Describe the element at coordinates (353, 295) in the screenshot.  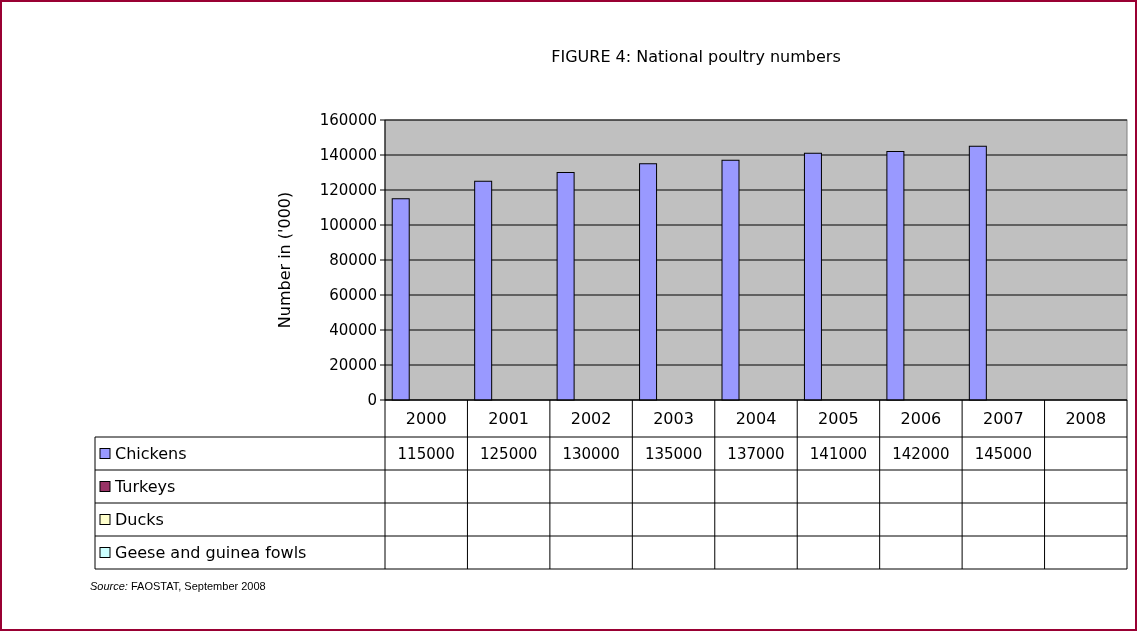
I see `y-tick-label: 60000` at that location.